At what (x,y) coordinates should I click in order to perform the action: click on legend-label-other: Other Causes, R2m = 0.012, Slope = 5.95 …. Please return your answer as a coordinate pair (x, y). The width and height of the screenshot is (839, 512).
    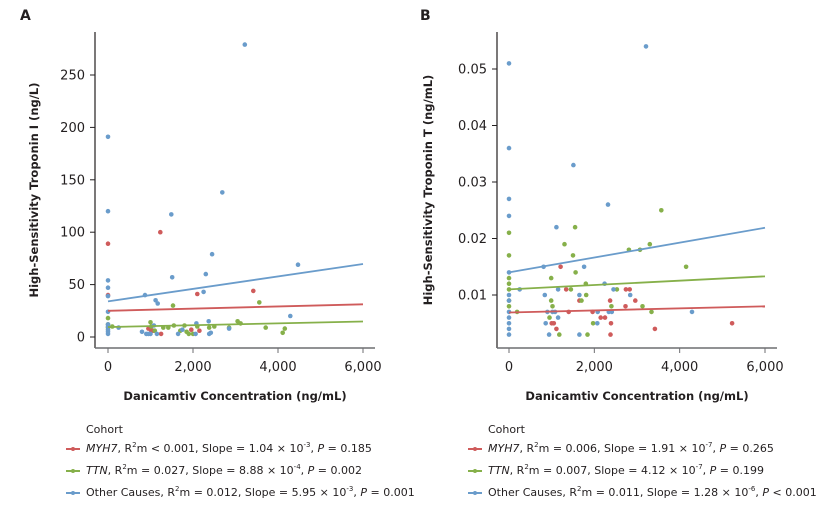
    Looking at the image, I should click on (250, 492).